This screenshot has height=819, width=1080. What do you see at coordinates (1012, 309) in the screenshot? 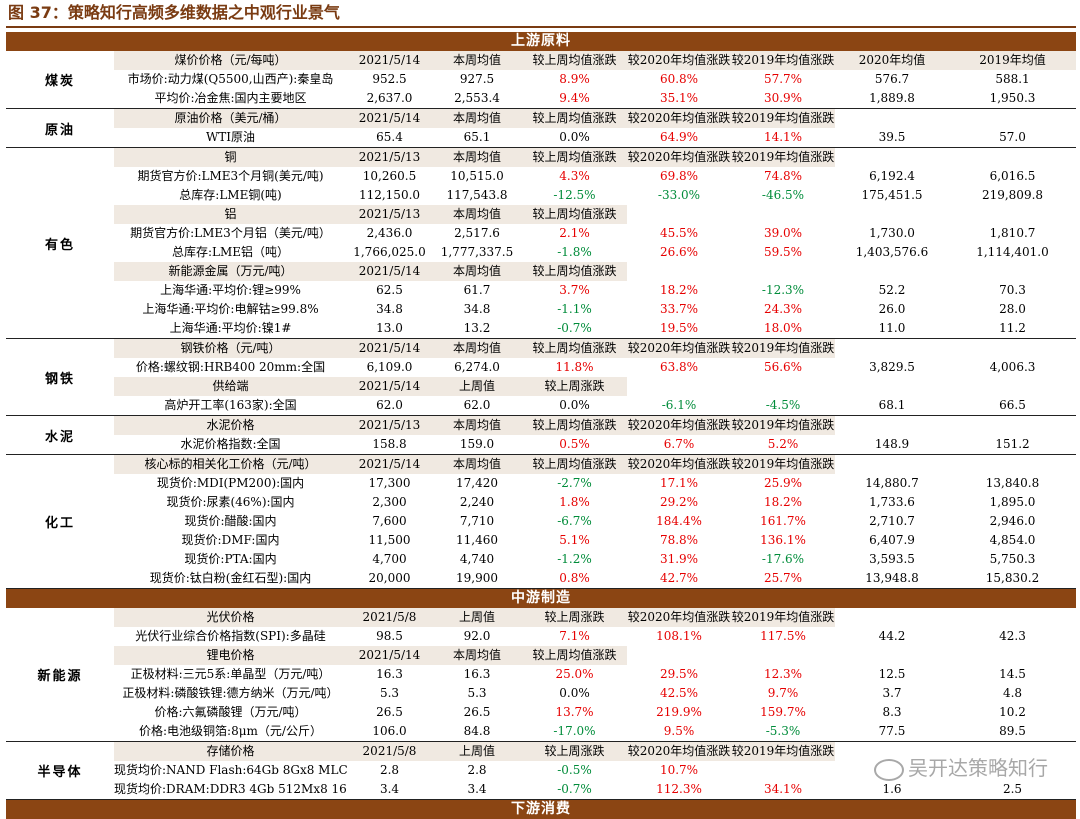
I see `table-cell: 28.0` at bounding box center [1012, 309].